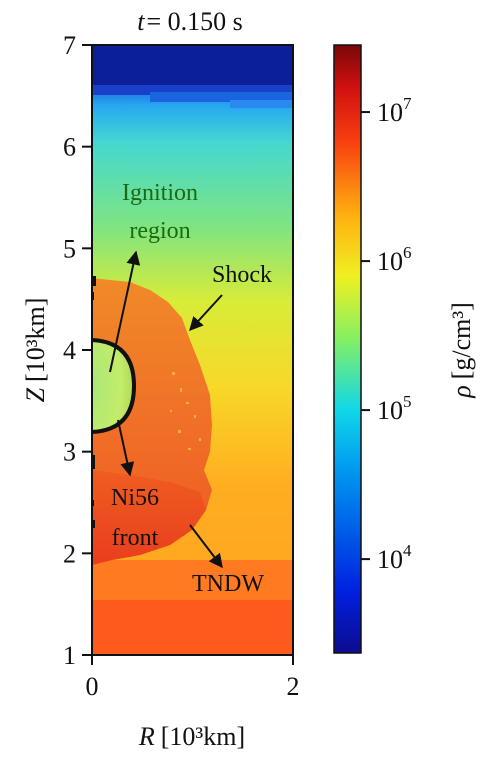 The width and height of the screenshot is (486, 762). I want to click on arrow-ni56, so click(126, 448).